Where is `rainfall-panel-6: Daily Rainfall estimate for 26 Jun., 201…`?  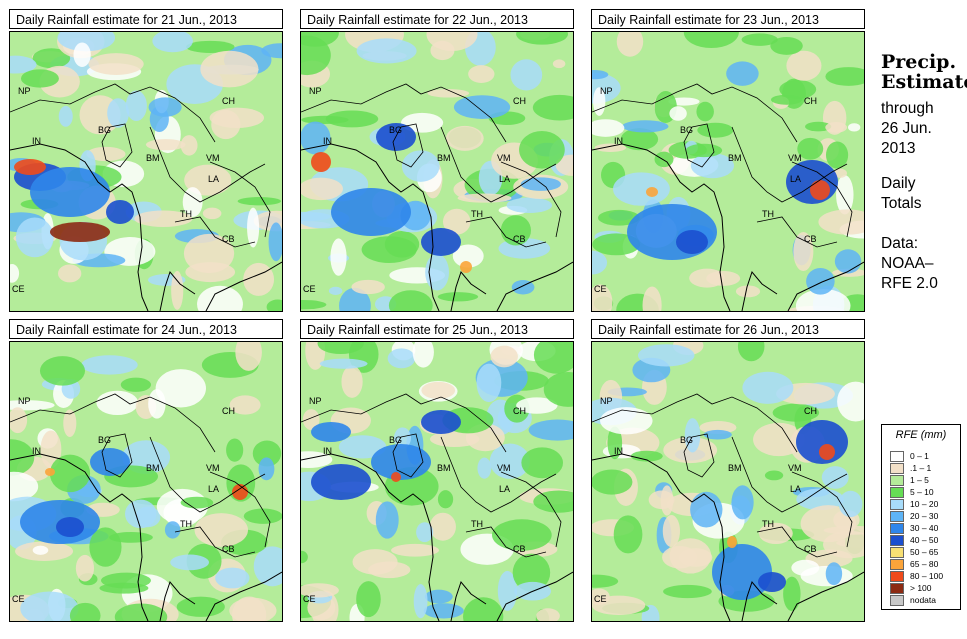 rainfall-panel-6: Daily Rainfall estimate for 26 Jun., 201… is located at coordinates (728, 470).